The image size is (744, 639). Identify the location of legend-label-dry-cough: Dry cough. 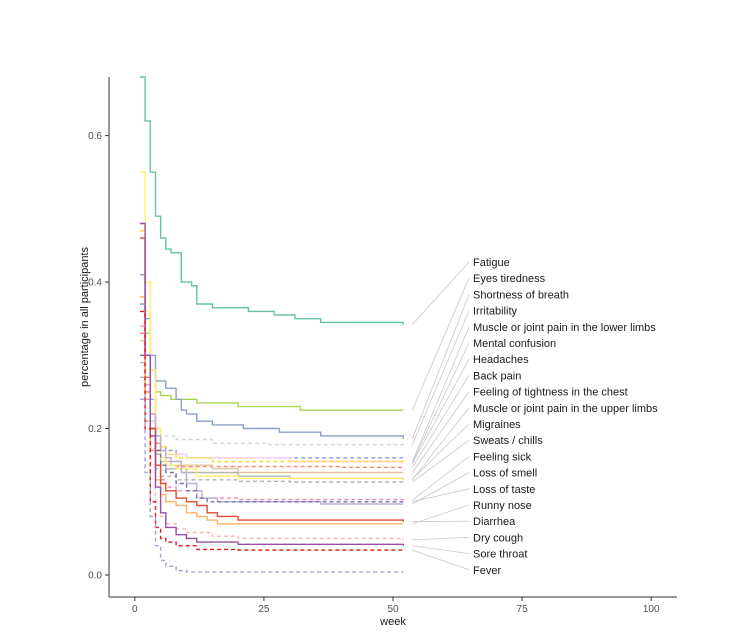
(498, 538).